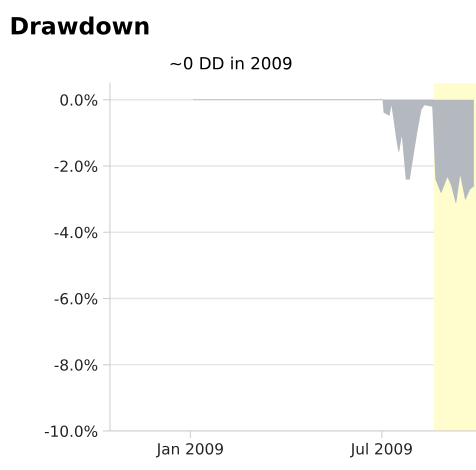 This screenshot has width=476, height=470. What do you see at coordinates (71, 431) in the screenshot?
I see `y-tick-label: -10.0%` at bounding box center [71, 431].